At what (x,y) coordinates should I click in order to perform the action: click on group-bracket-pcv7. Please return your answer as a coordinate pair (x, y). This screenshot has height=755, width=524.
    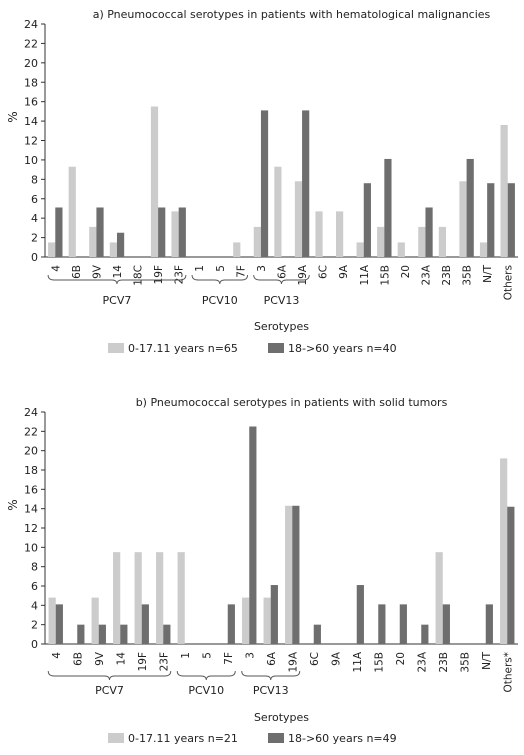
    Looking at the image, I should click on (117, 279).